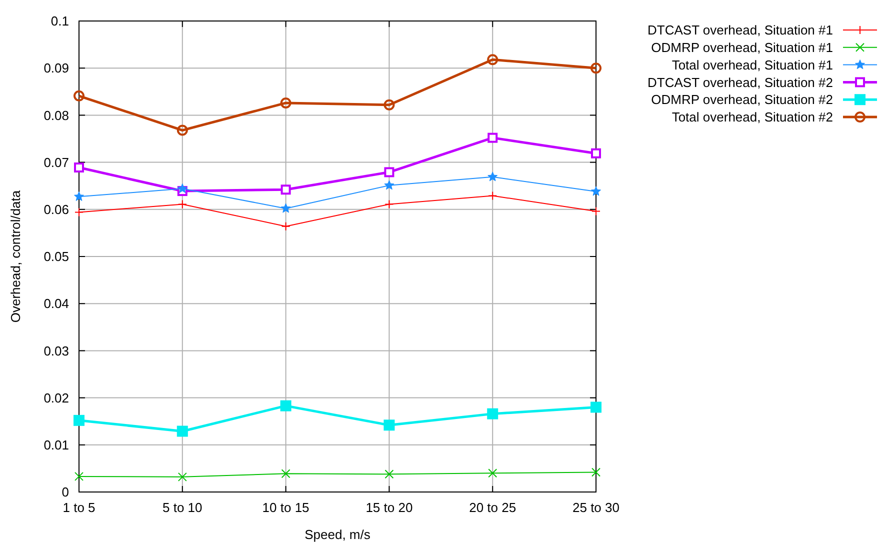  Describe the element at coordinates (286, 507) in the screenshot. I see `x-tick-label: 10 to 15` at that location.